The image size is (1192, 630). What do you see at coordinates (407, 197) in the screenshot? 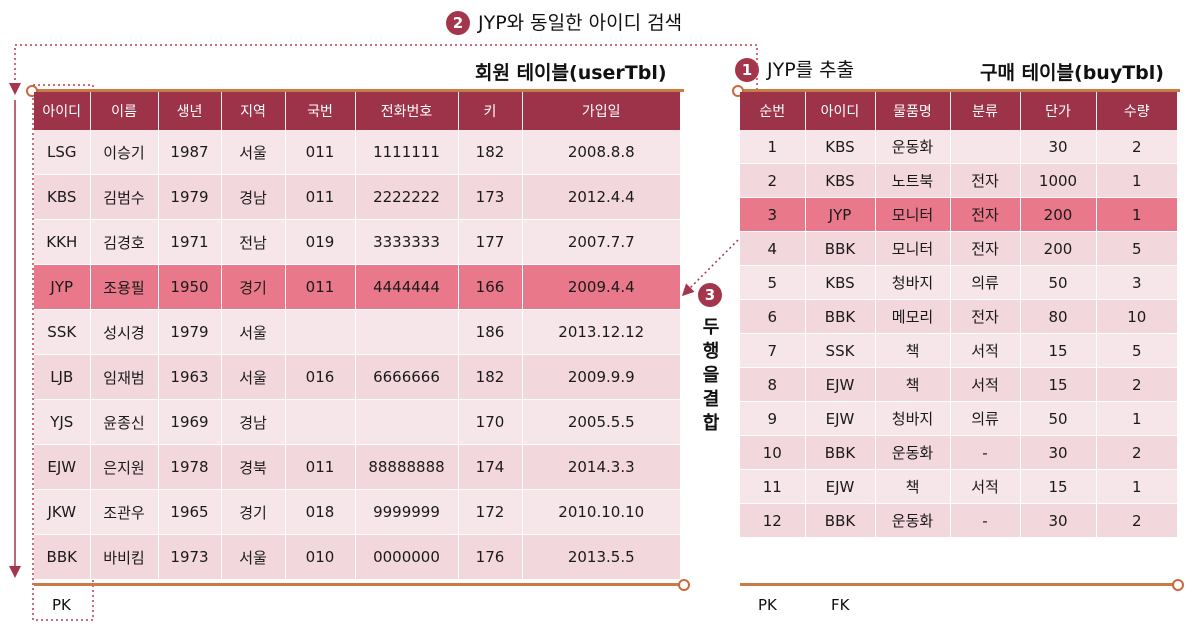
I see `user-table-cell: 2222222` at bounding box center [407, 197].